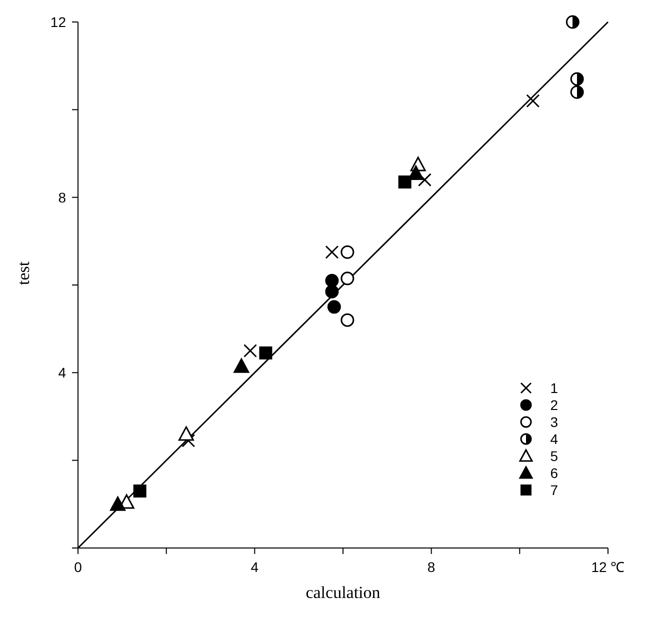 The image size is (666, 620). Describe the element at coordinates (554, 439) in the screenshot. I see `legend-label: 4` at that location.